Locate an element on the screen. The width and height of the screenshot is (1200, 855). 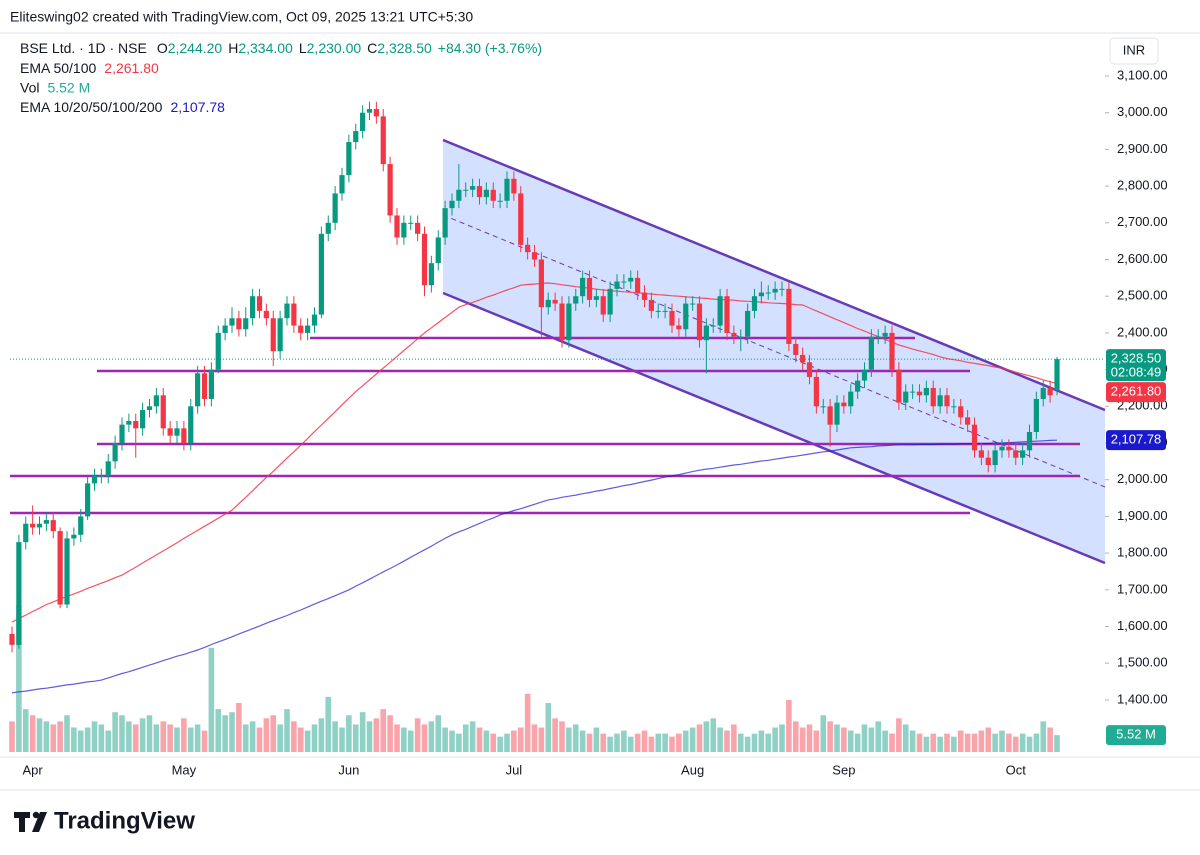
price-badge is located at coordinates (1136, 365).